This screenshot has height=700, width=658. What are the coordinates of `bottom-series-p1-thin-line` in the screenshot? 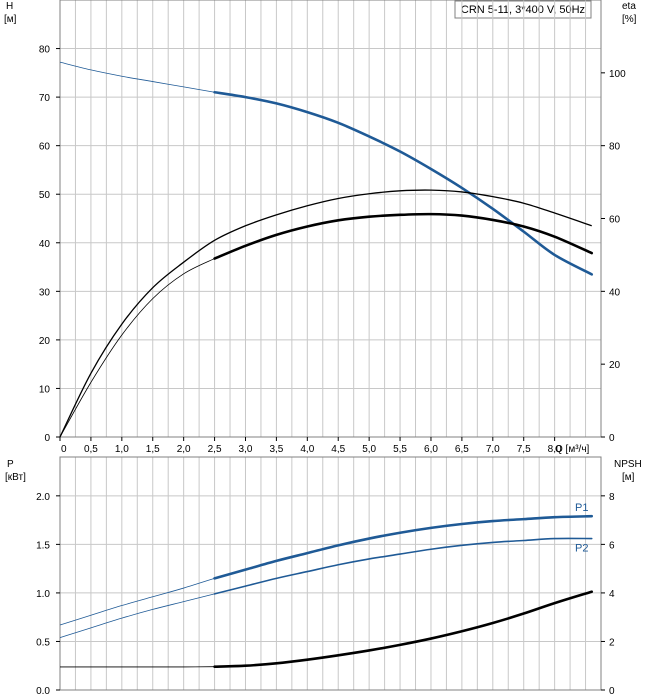 It's located at (137, 601).